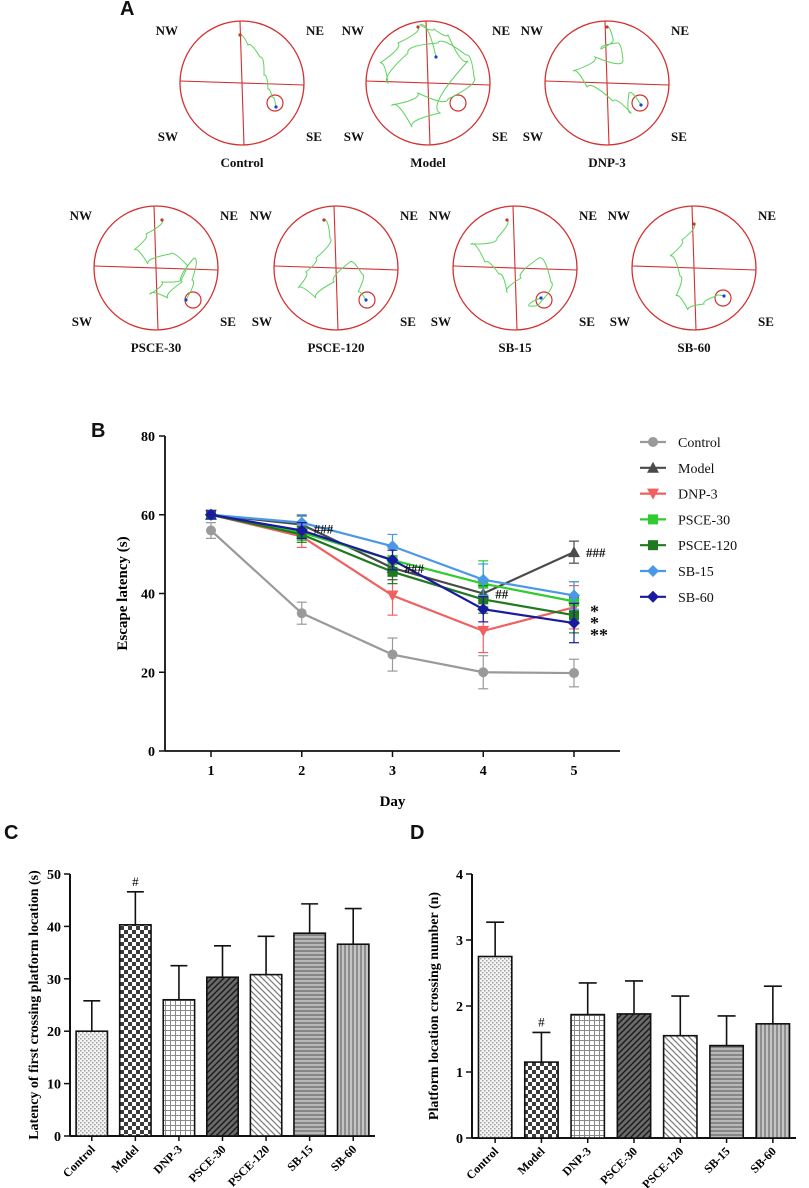 This screenshot has width=809, height=1188. I want to click on maze-group-title-sb-60: SB-60, so click(693, 347).